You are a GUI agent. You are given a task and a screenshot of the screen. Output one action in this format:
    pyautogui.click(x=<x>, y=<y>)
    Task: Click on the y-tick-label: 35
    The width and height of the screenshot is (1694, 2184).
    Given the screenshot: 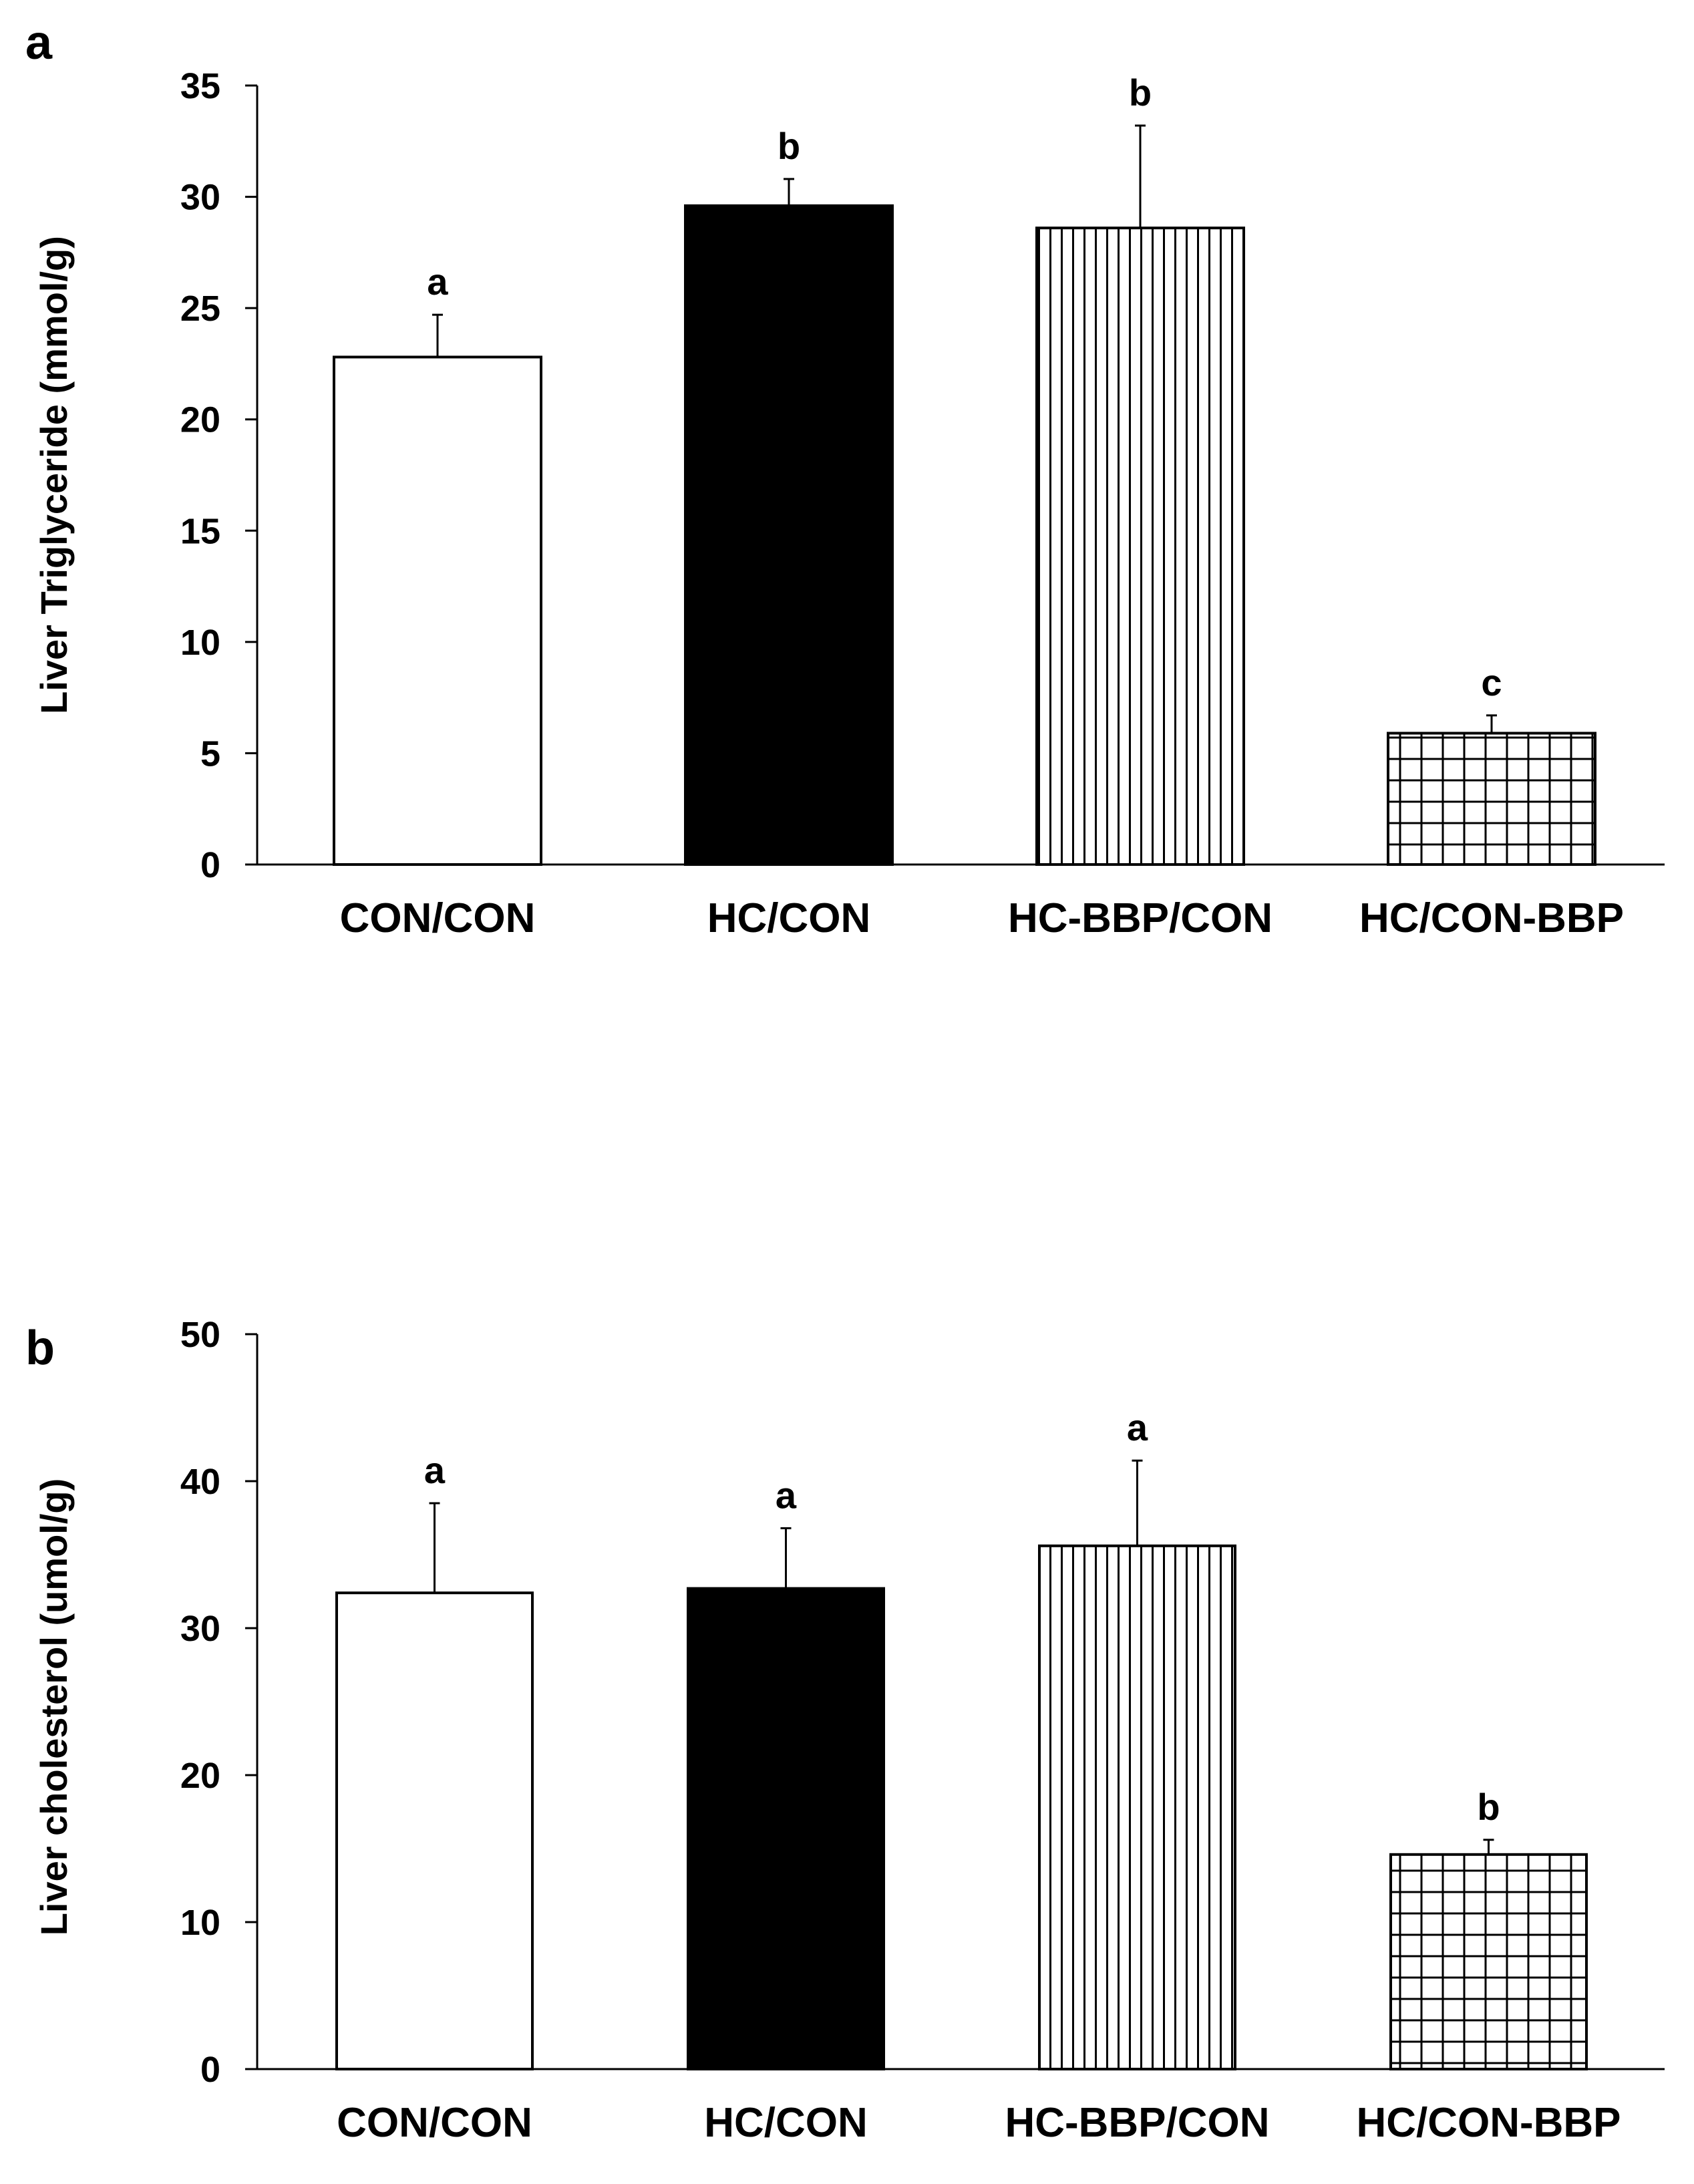 What is the action you would take?
    pyautogui.click(x=200, y=86)
    